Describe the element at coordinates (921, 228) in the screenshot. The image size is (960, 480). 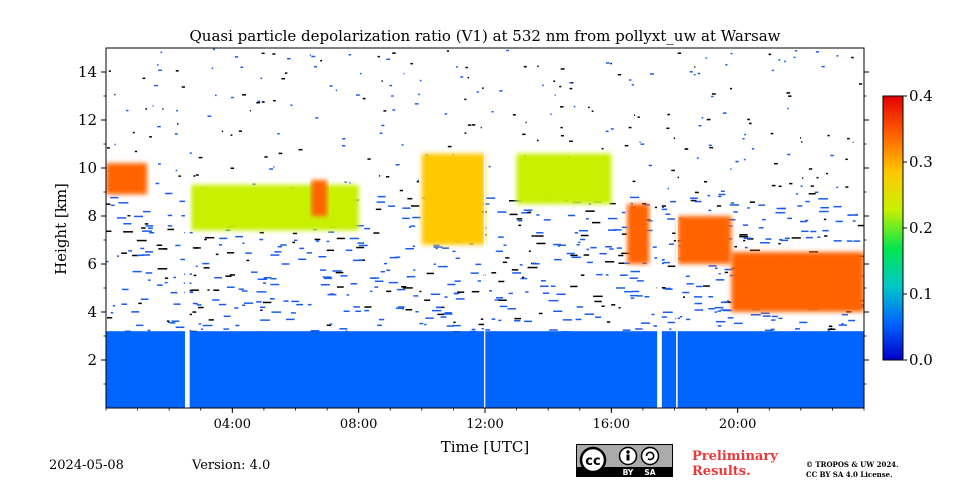
I see `colorbar-tick-label: 0.2` at that location.